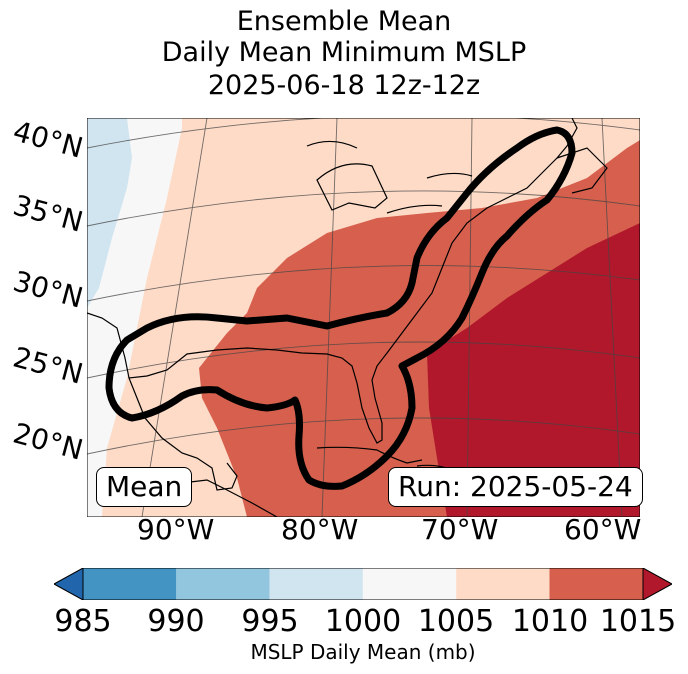 This screenshot has width=688, height=674. Describe the element at coordinates (329, 317) in the screenshot. I see `graticule-80w` at that location.